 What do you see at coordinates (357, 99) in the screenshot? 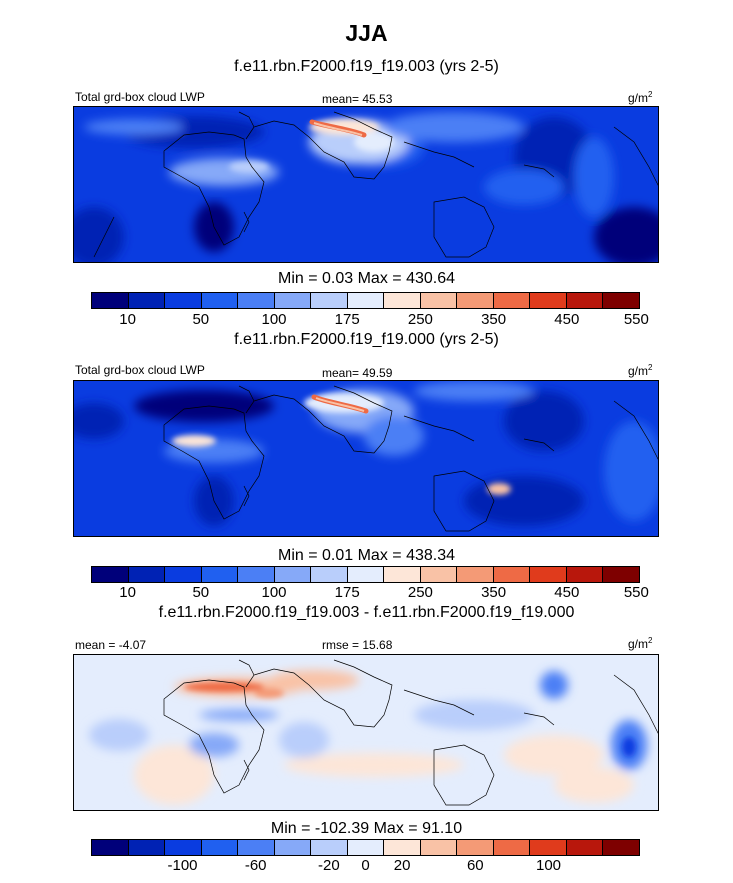
I see `panel1-mean-label: mean= 45.53` at bounding box center [357, 99].